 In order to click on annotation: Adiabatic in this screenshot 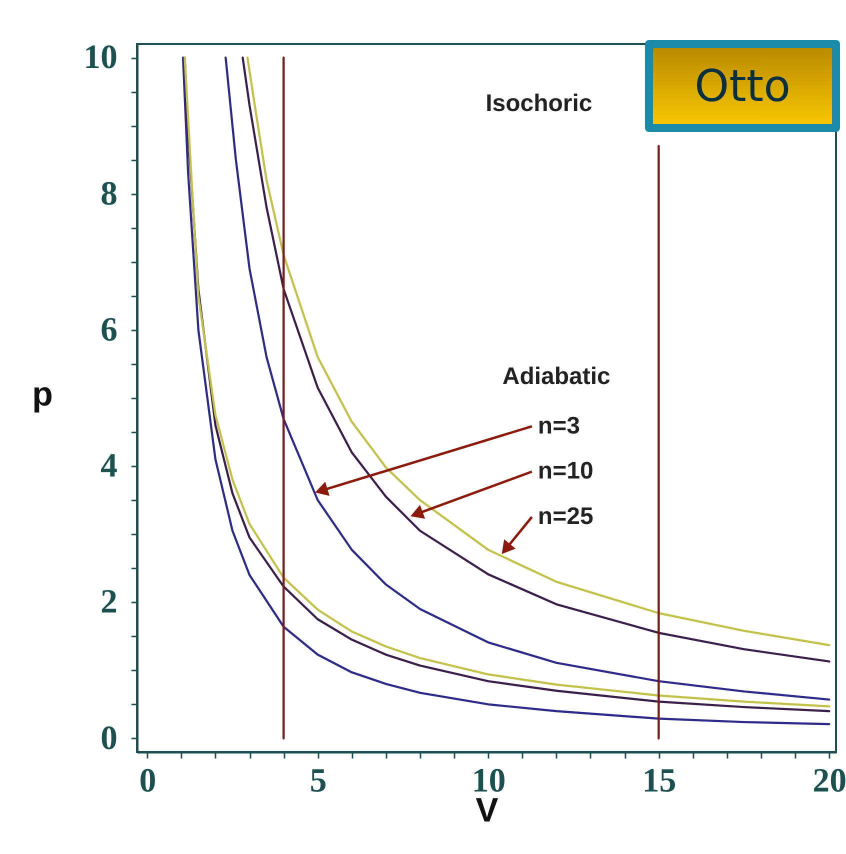, I will do `click(556, 376)`.